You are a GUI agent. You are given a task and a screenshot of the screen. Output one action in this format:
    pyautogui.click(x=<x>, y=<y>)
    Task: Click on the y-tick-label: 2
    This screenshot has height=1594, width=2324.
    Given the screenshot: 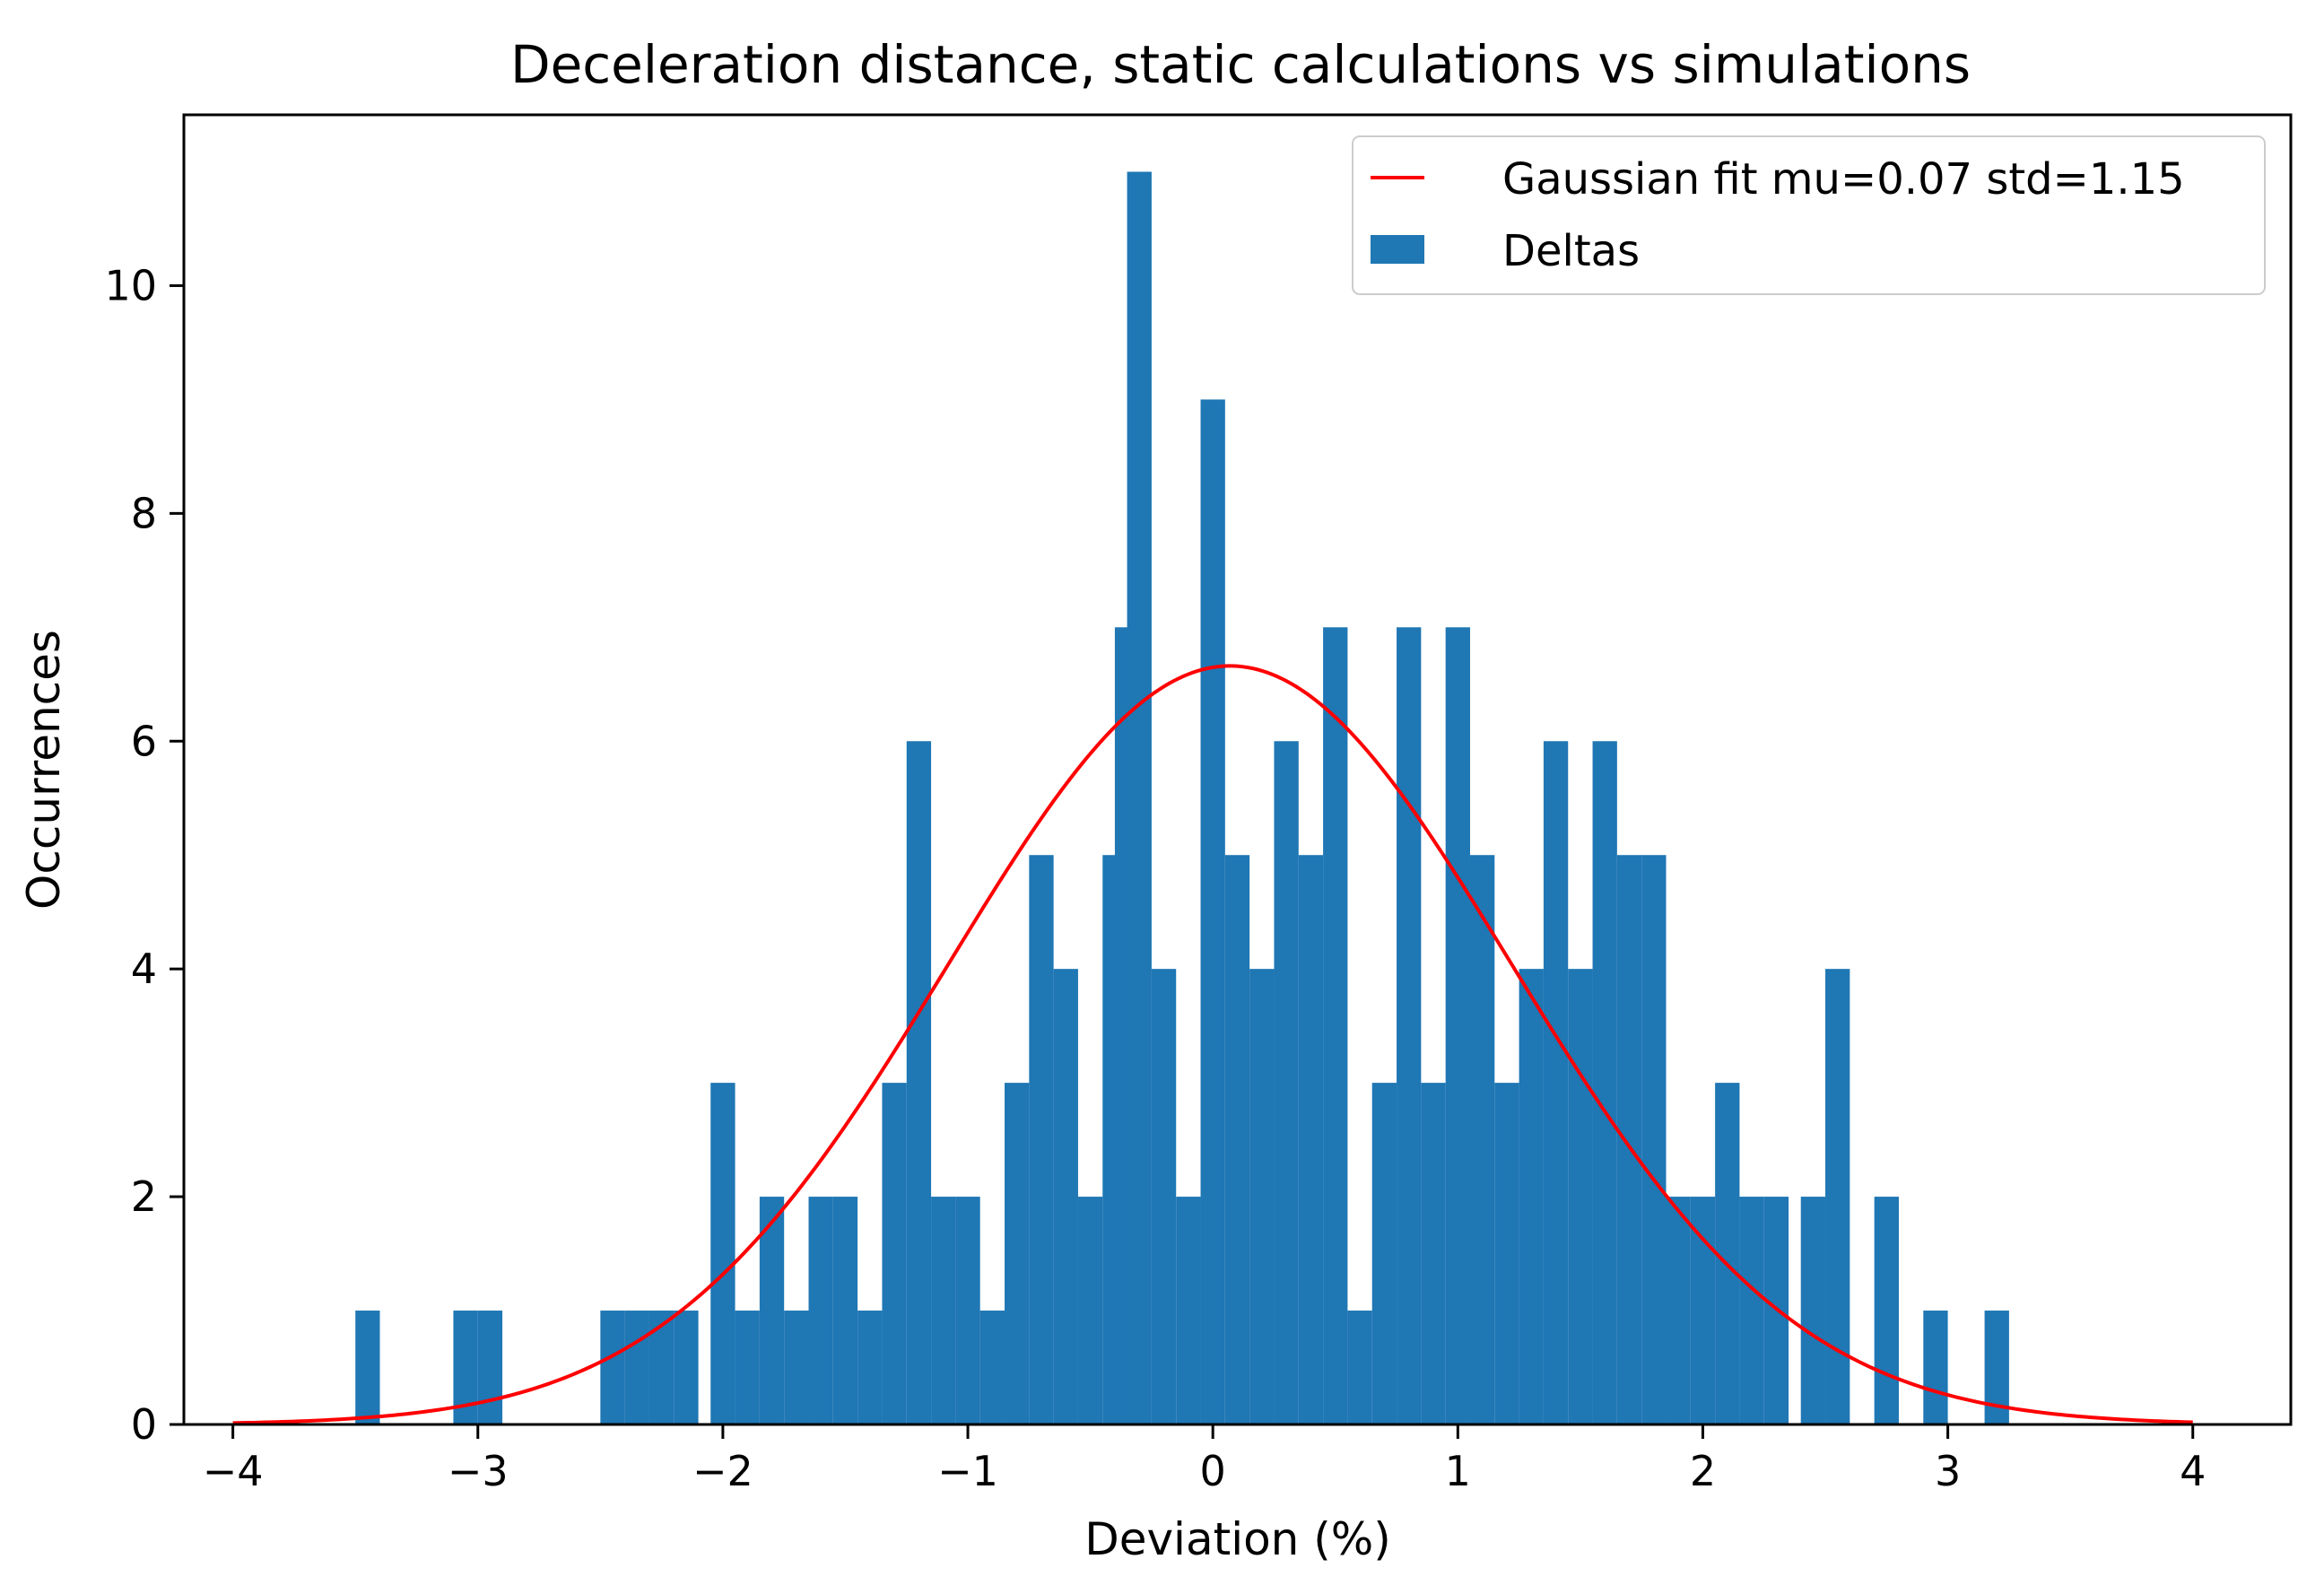 What is the action you would take?
    pyautogui.click(x=144, y=1196)
    